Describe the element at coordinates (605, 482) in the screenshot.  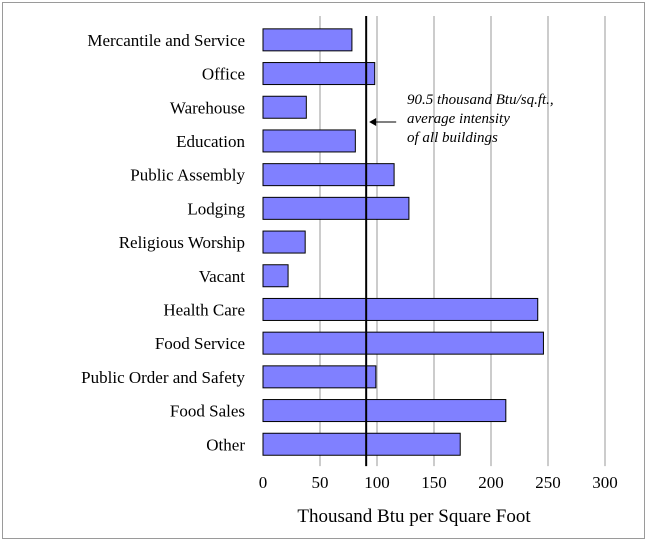
I see `x-tick-300: 300` at that location.